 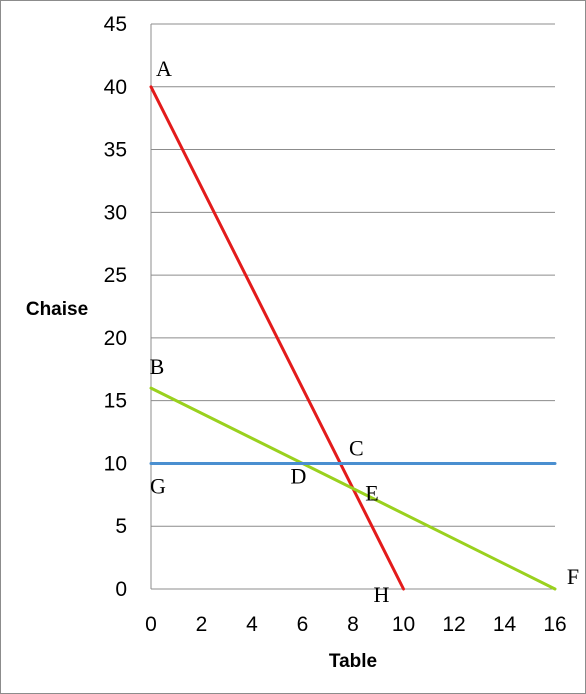 I want to click on x-tick-label: 12, so click(x=453, y=624).